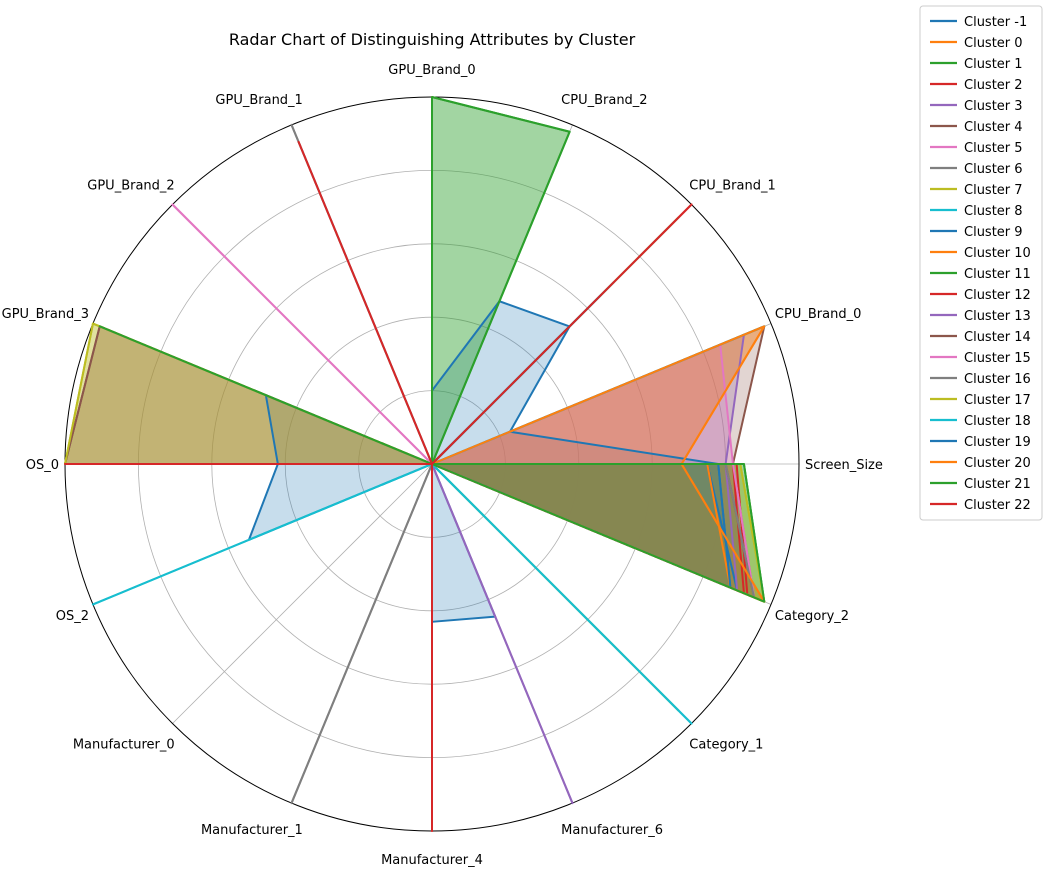  I want to click on axis-label: Category_2, so click(812, 616).